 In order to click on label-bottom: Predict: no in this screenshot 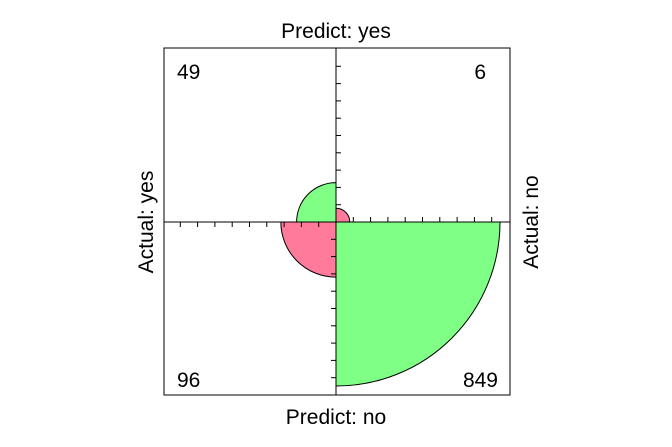, I will do `click(336, 417)`.